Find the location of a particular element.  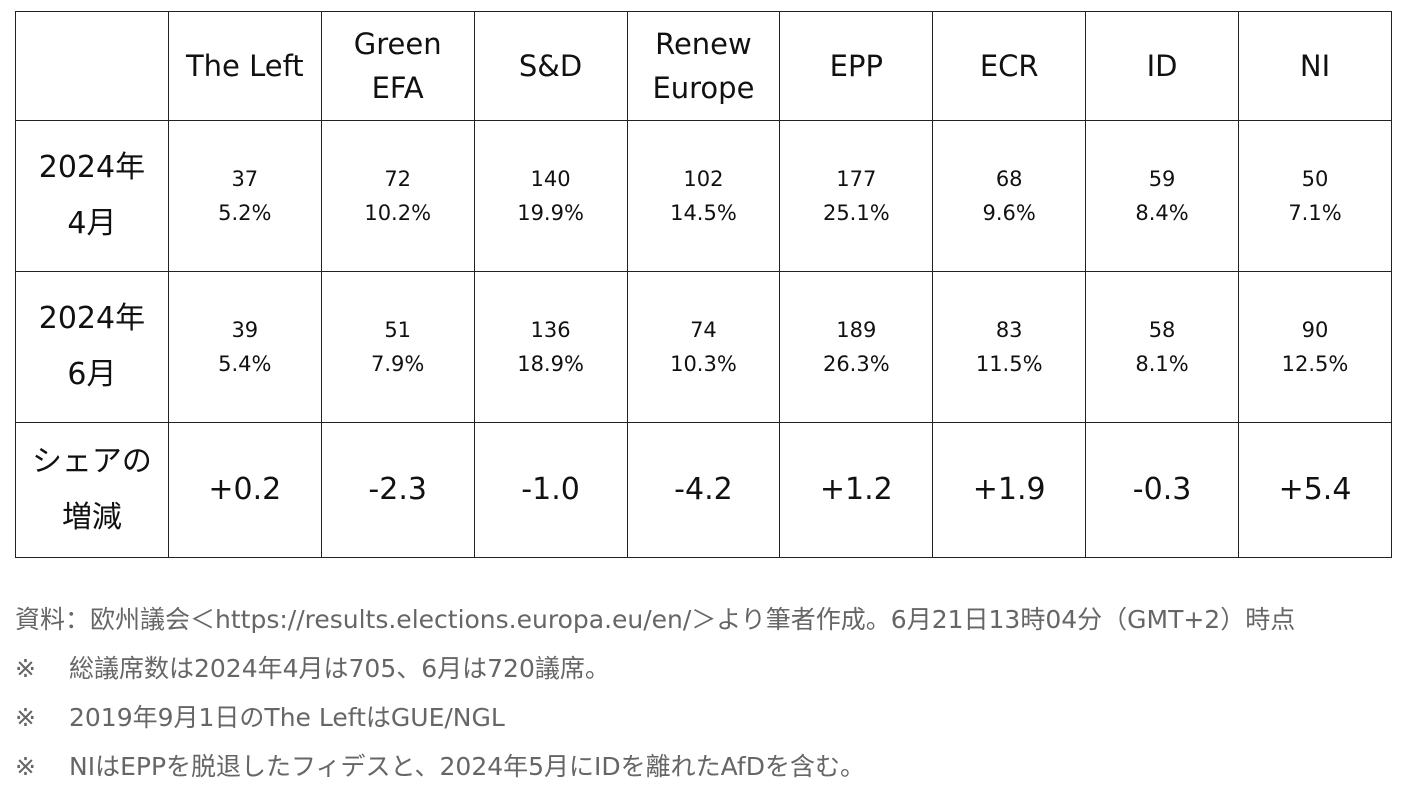

share: 14.5% is located at coordinates (703, 213).